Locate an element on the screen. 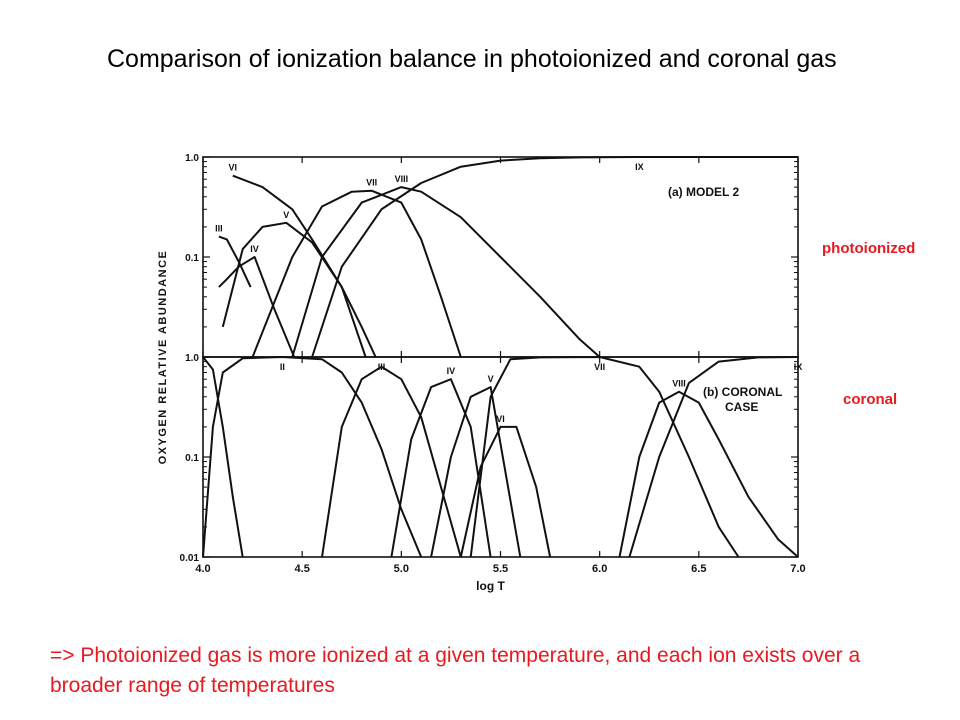 The height and width of the screenshot is (720, 960). y-axis-label: OXYGEN RELATIVE ABUNDANCE is located at coordinates (163, 357).